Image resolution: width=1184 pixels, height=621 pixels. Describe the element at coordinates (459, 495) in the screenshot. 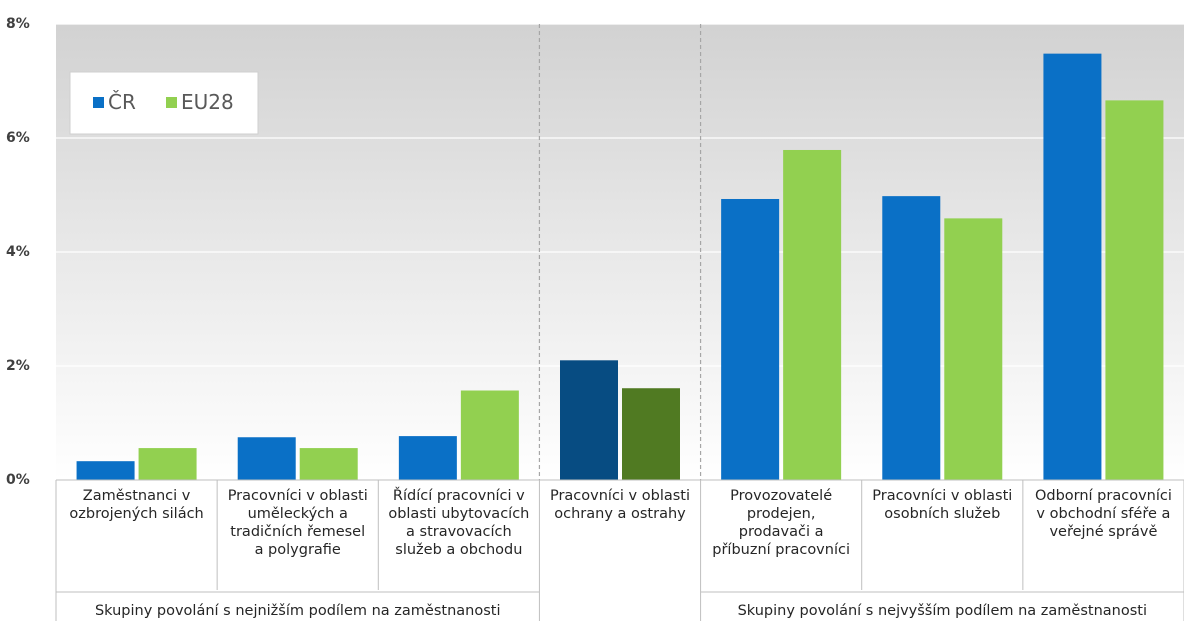

I see `category-label-line: Řídící pracovníci v` at that location.